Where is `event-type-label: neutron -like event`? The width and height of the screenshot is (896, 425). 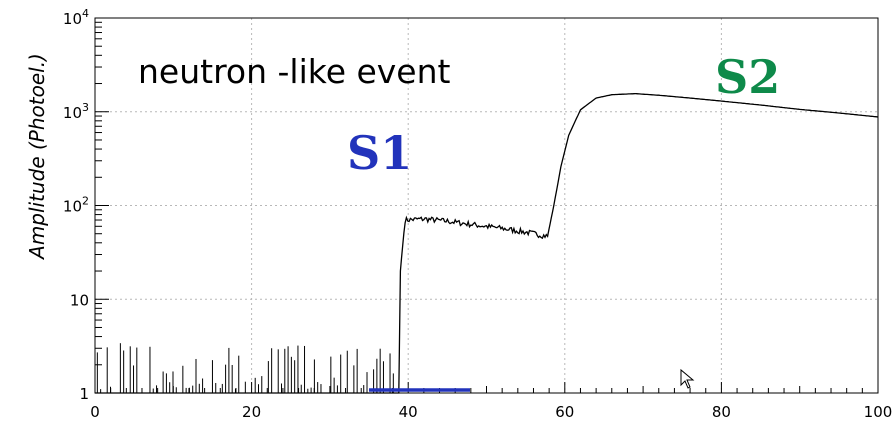
event-type-label: neutron -like event is located at coordinates (294, 71).